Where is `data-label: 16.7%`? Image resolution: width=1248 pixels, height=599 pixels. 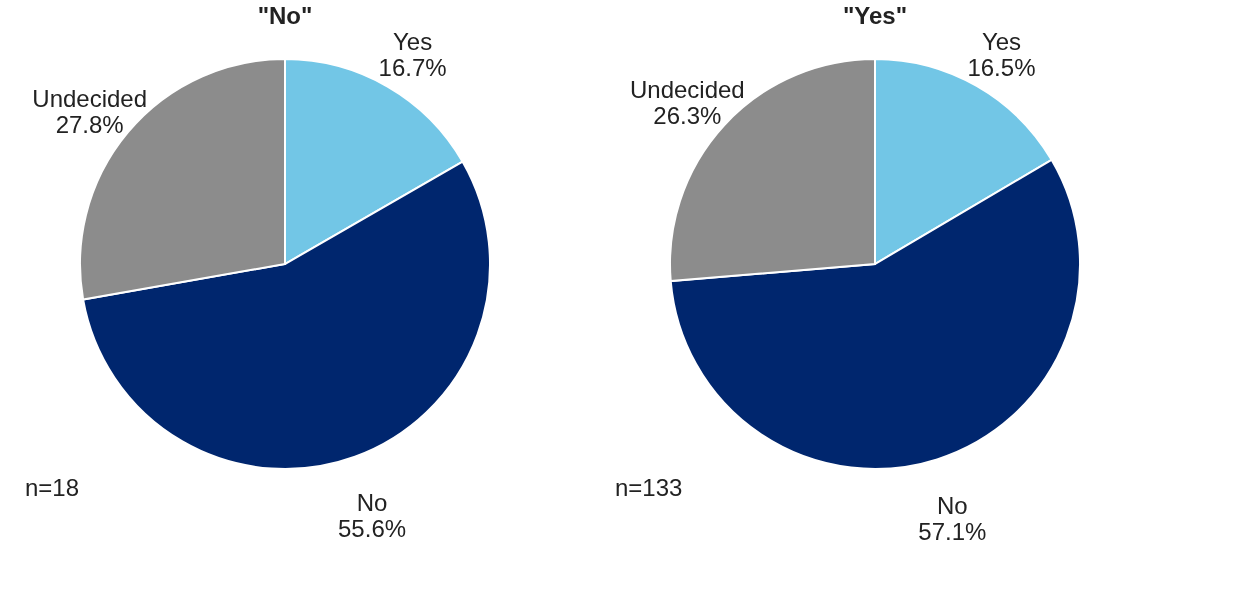 data-label: 16.7% is located at coordinates (412, 68).